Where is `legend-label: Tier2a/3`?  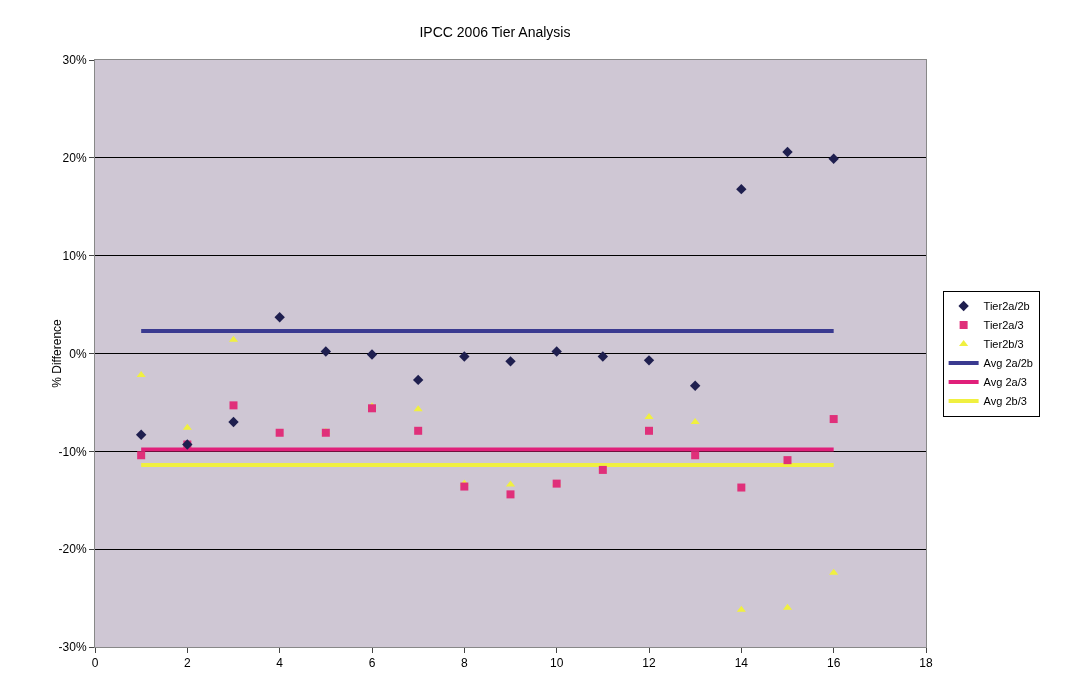 legend-label: Tier2a/3 is located at coordinates (1003, 325).